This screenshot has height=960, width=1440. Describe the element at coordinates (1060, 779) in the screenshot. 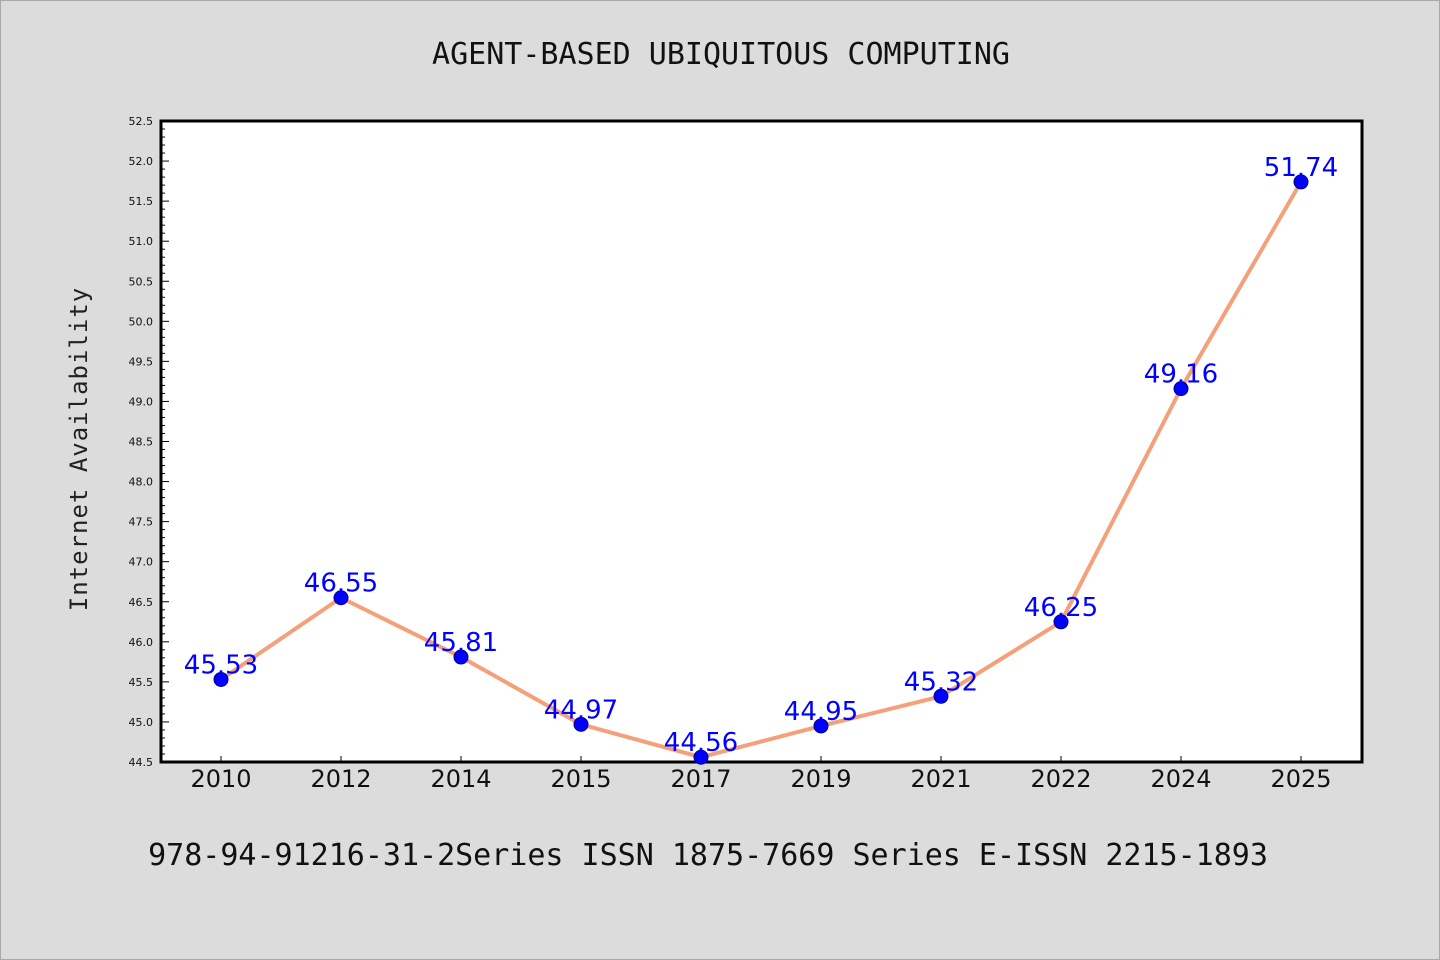

I see `x-tick-label: 2022` at that location.